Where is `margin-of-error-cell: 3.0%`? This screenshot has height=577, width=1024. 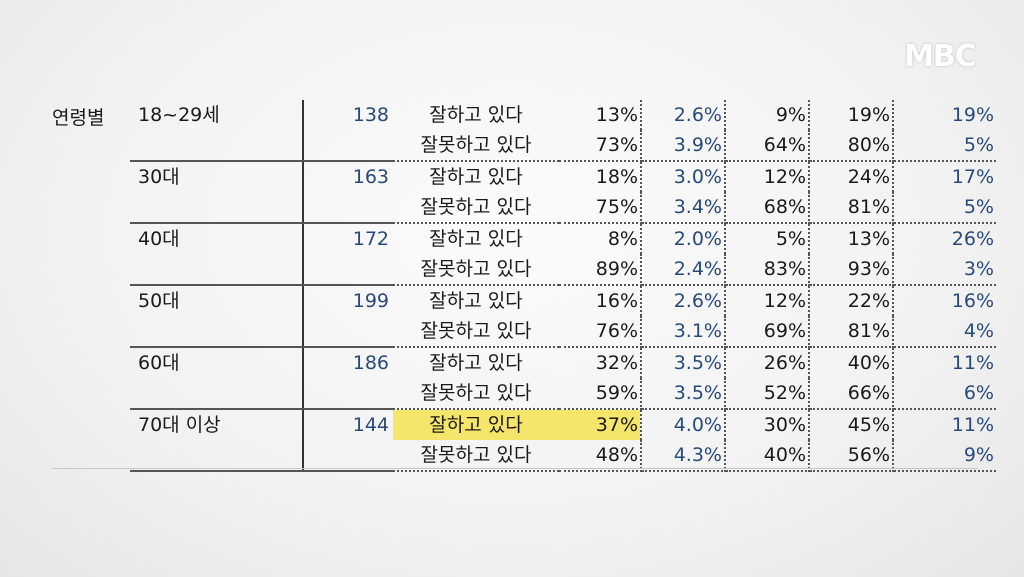
margin-of-error-cell: 3.0% is located at coordinates (683, 176).